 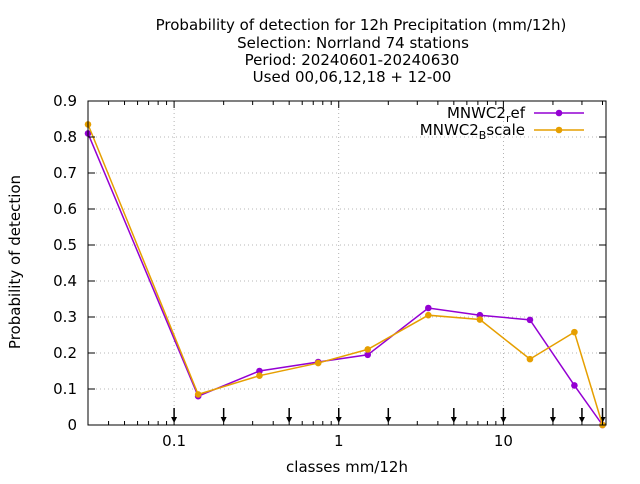 What do you see at coordinates (65, 245) in the screenshot?
I see `y-tick-label: 0.5` at bounding box center [65, 245].